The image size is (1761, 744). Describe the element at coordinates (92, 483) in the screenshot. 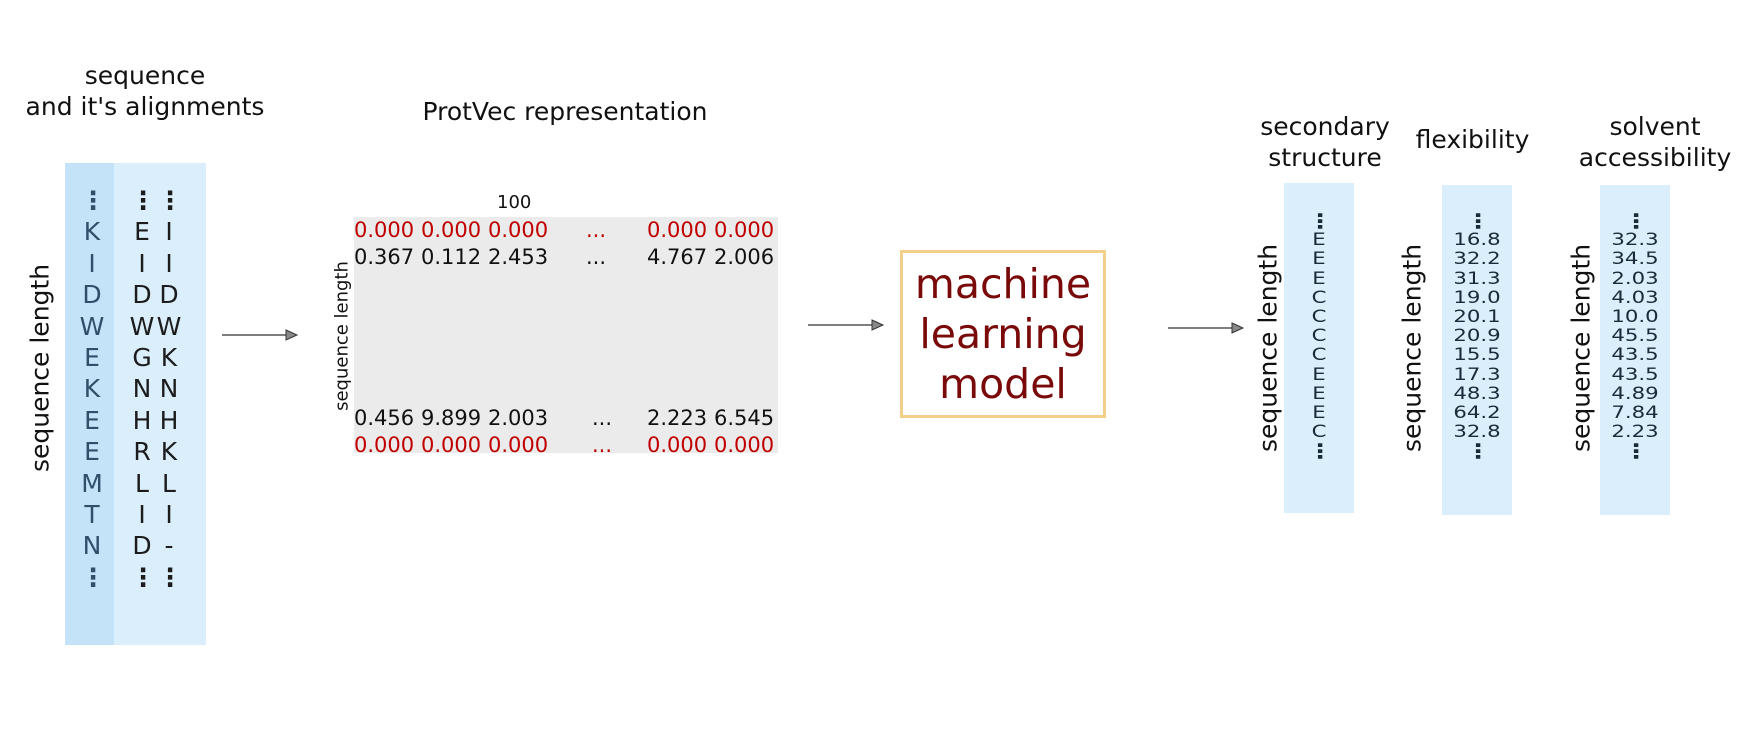

I see `query-residue: M` at that location.